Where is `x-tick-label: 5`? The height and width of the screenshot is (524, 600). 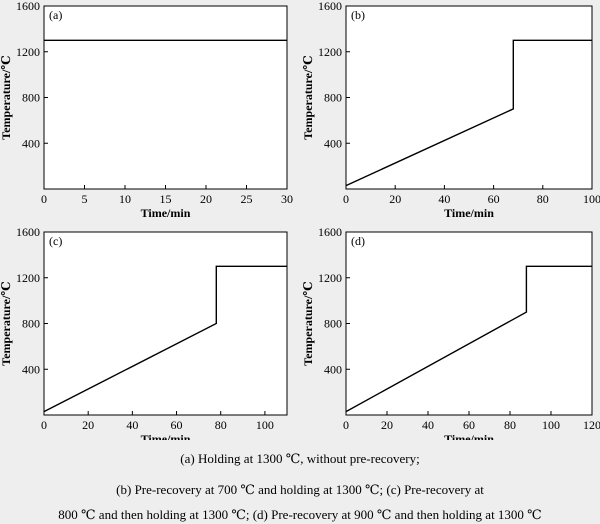 x-tick-label: 5 is located at coordinates (85, 199).